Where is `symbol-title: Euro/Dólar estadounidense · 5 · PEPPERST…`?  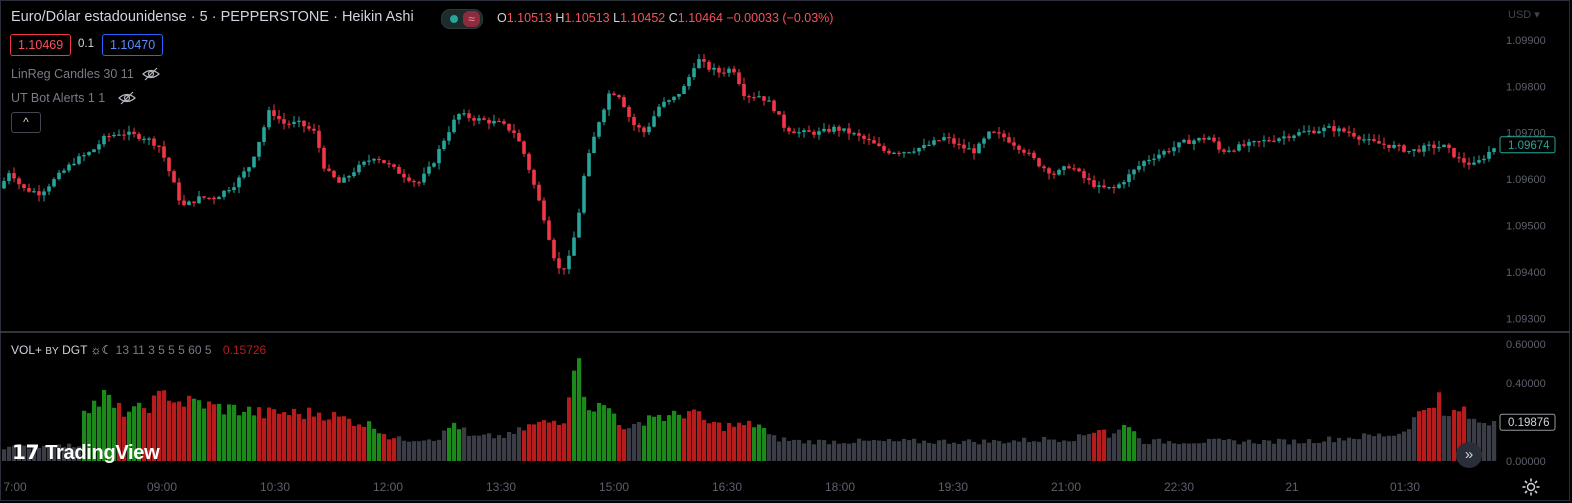
symbol-title: Euro/Dólar estadounidense · 5 · PEPPERST… is located at coordinates (212, 17).